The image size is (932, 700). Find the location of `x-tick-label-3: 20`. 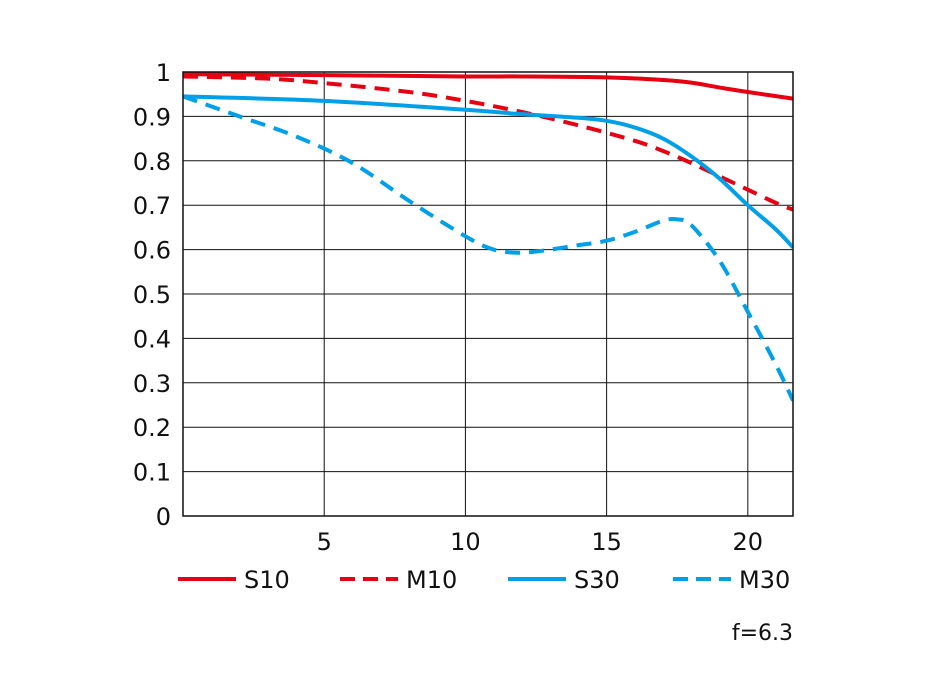

x-tick-label-3: 20 is located at coordinates (748, 542).